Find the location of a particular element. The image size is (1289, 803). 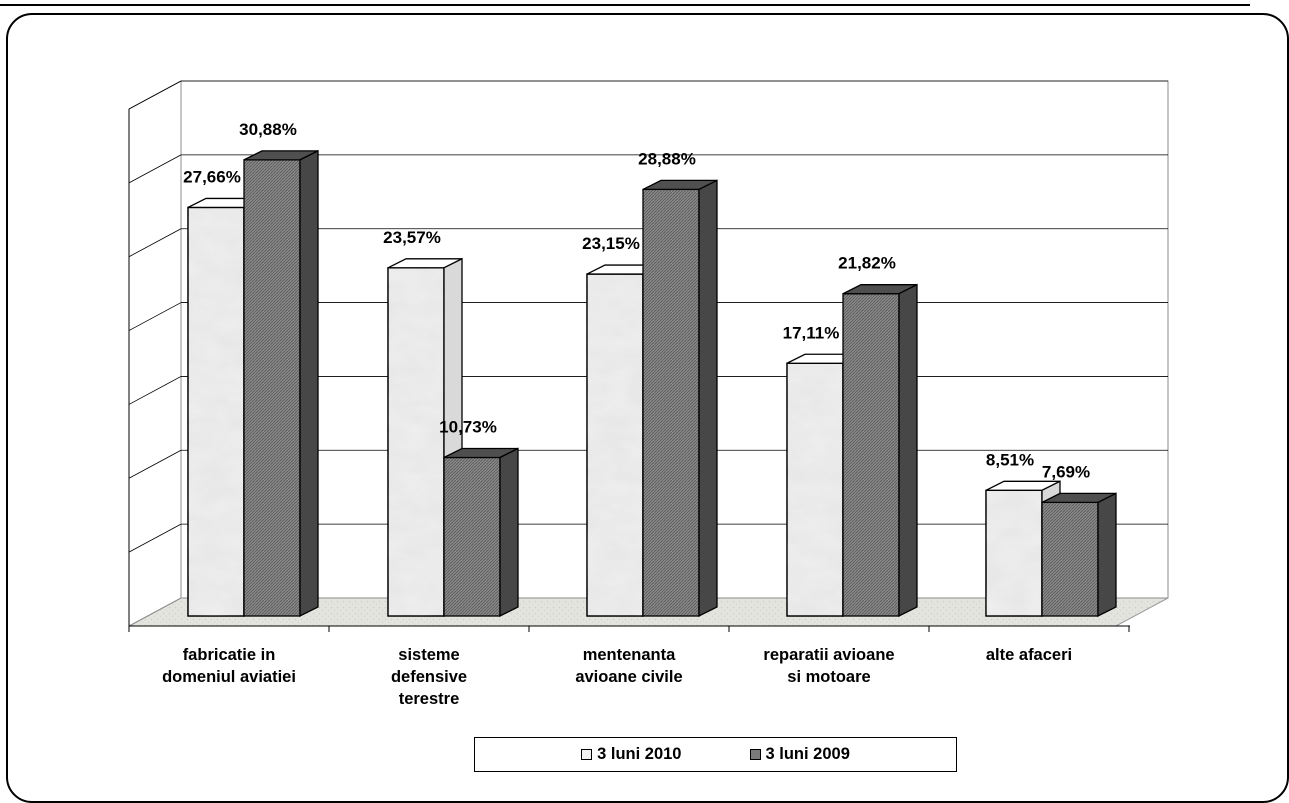

data-label-2010-2: 23,15% is located at coordinates (611, 243).